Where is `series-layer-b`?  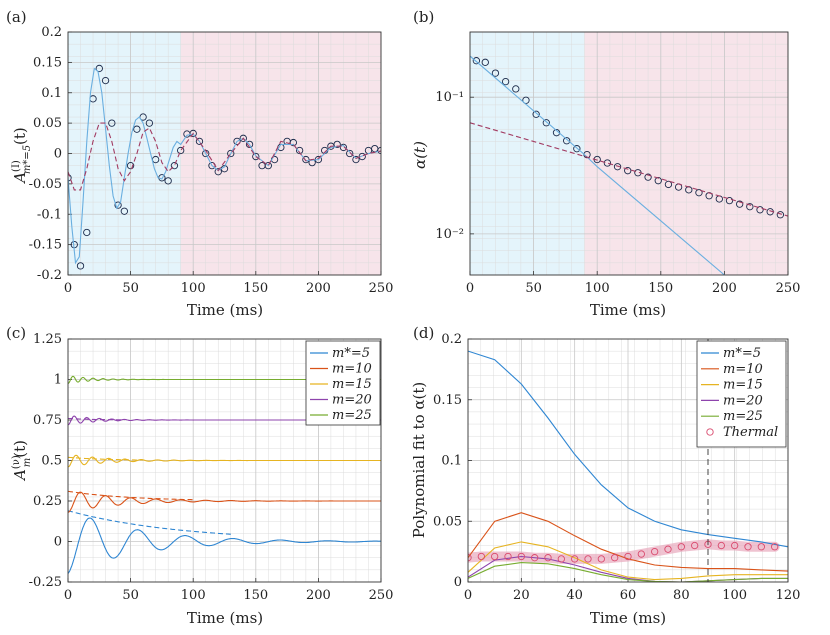
series-layer-b is located at coordinates (629, 165).